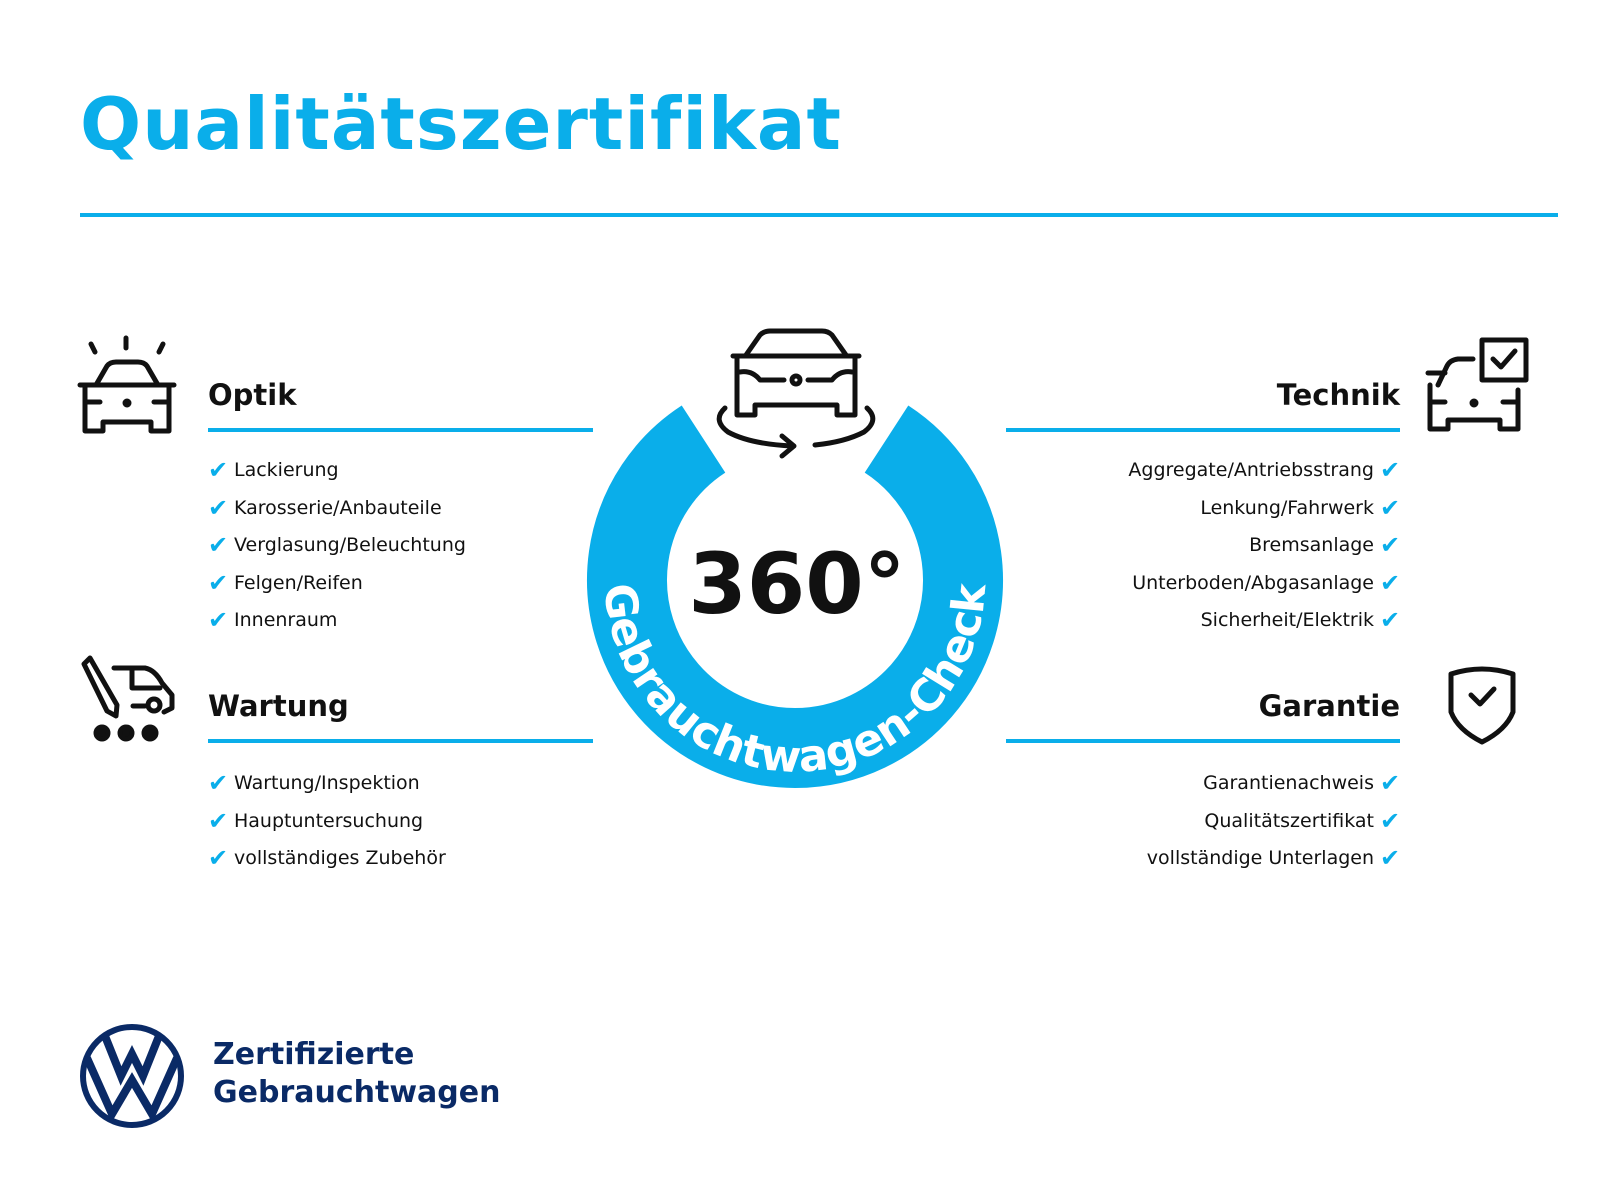  Describe the element at coordinates (1203, 430) in the screenshot. I see `section-divider-technik` at that location.